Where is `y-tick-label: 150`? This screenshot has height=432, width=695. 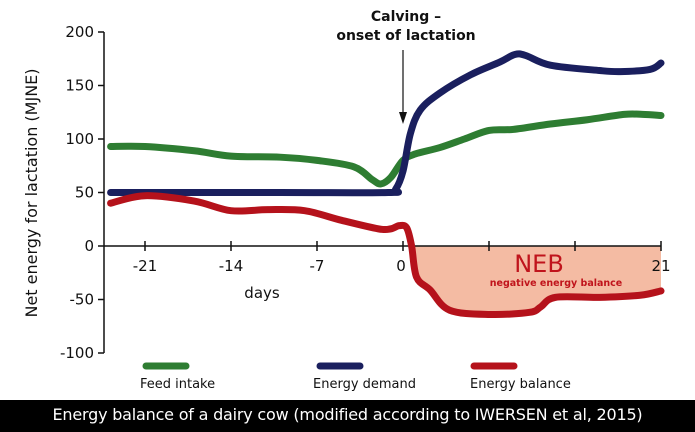 y-tick-label: 150 is located at coordinates (79, 86).